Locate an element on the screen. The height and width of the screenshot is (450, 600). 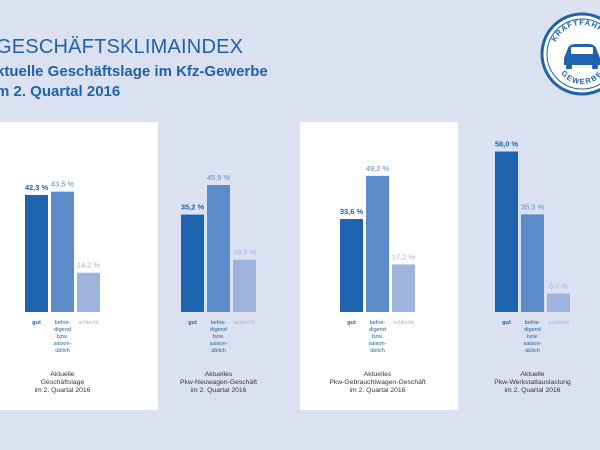
category-label-1-2: befrie-digend bzw. saison-üblich is located at coordinates (62, 337).